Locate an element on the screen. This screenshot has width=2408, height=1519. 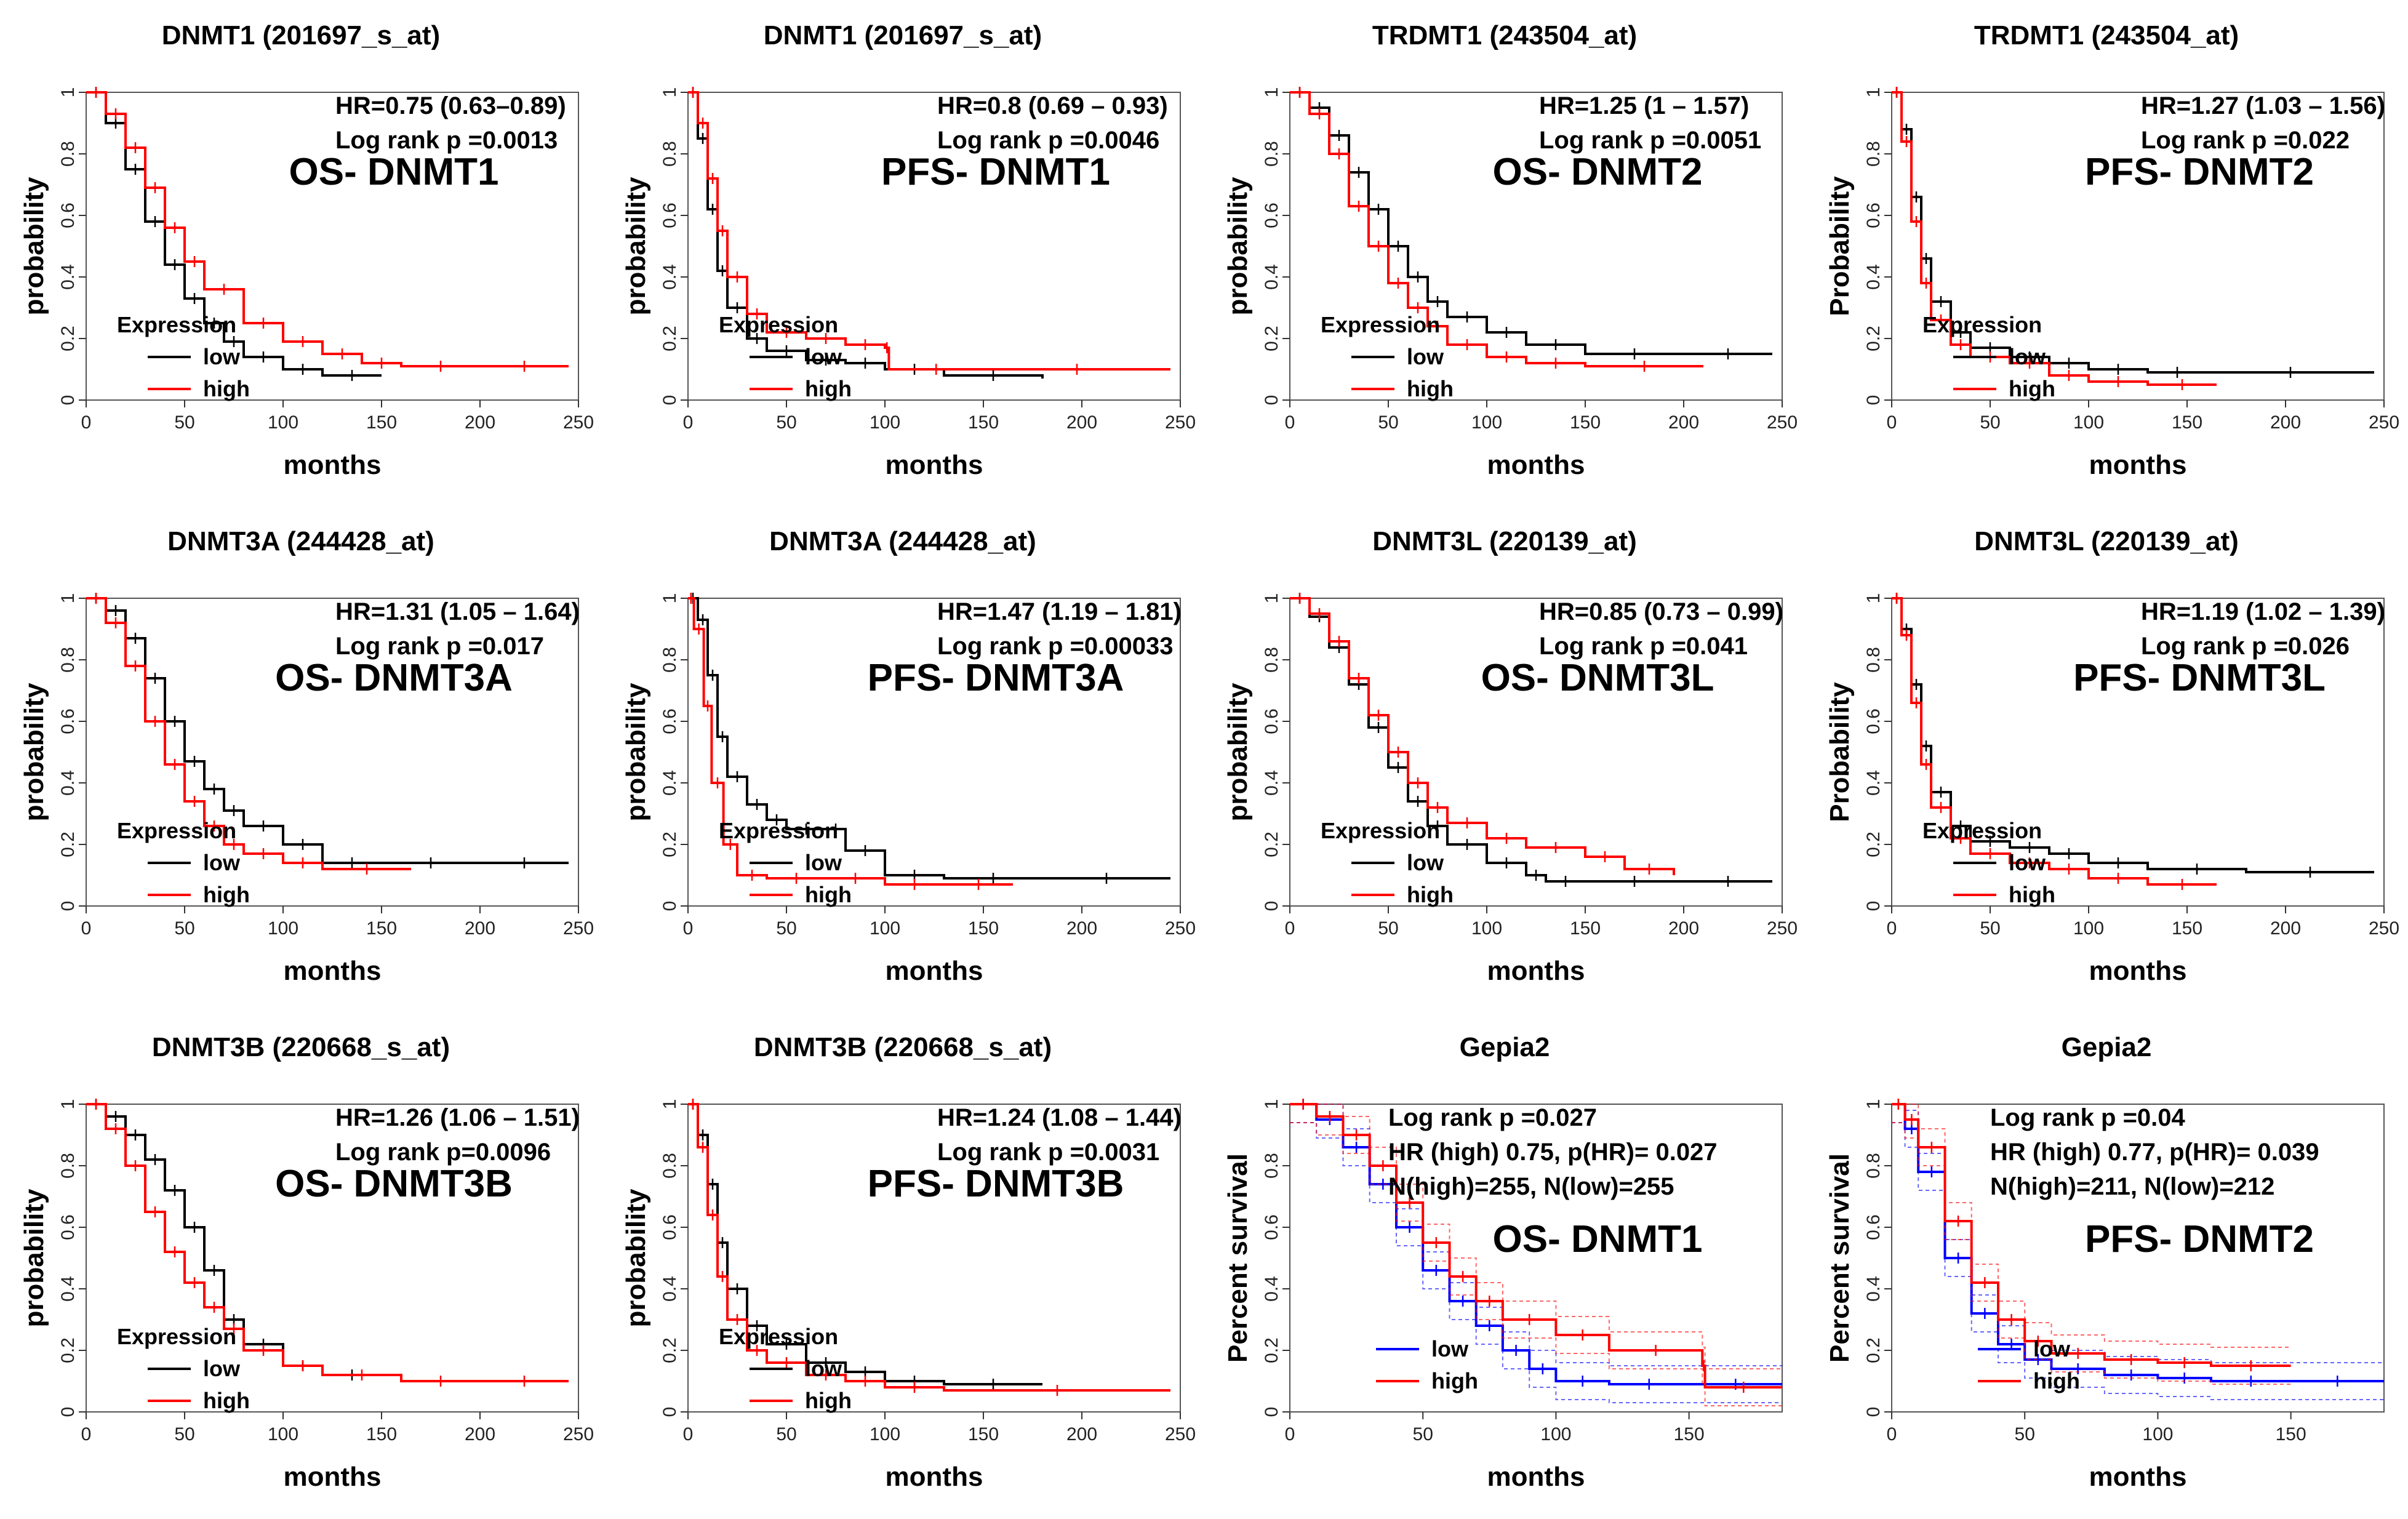
stat-text: HR=1.31 (1.05 – 1.64) is located at coordinates (457, 612).